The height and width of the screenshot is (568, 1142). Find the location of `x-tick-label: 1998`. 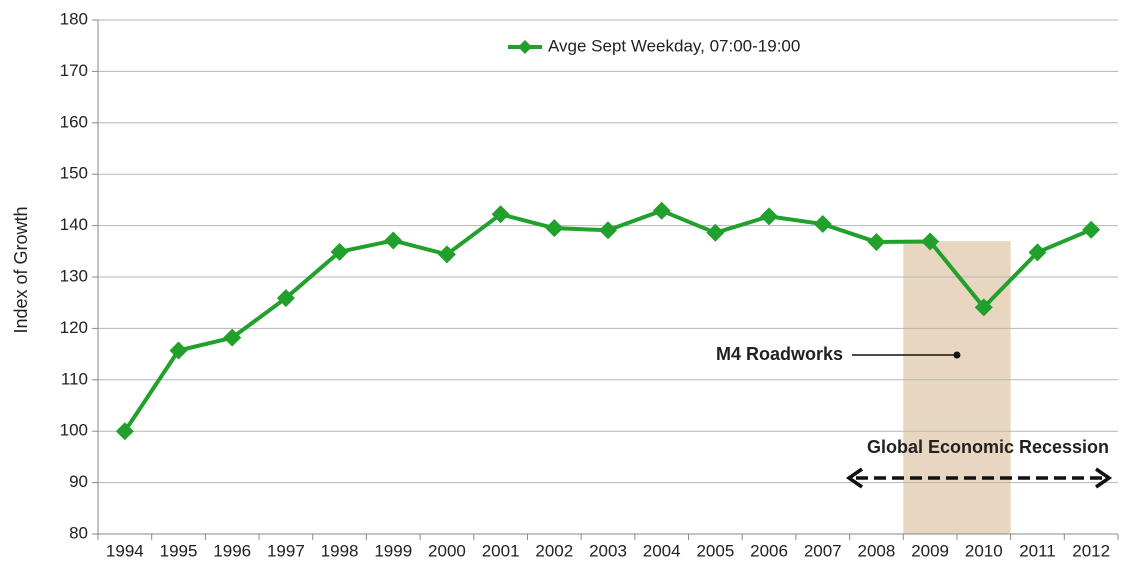

x-tick-label: 1998 is located at coordinates (340, 550).